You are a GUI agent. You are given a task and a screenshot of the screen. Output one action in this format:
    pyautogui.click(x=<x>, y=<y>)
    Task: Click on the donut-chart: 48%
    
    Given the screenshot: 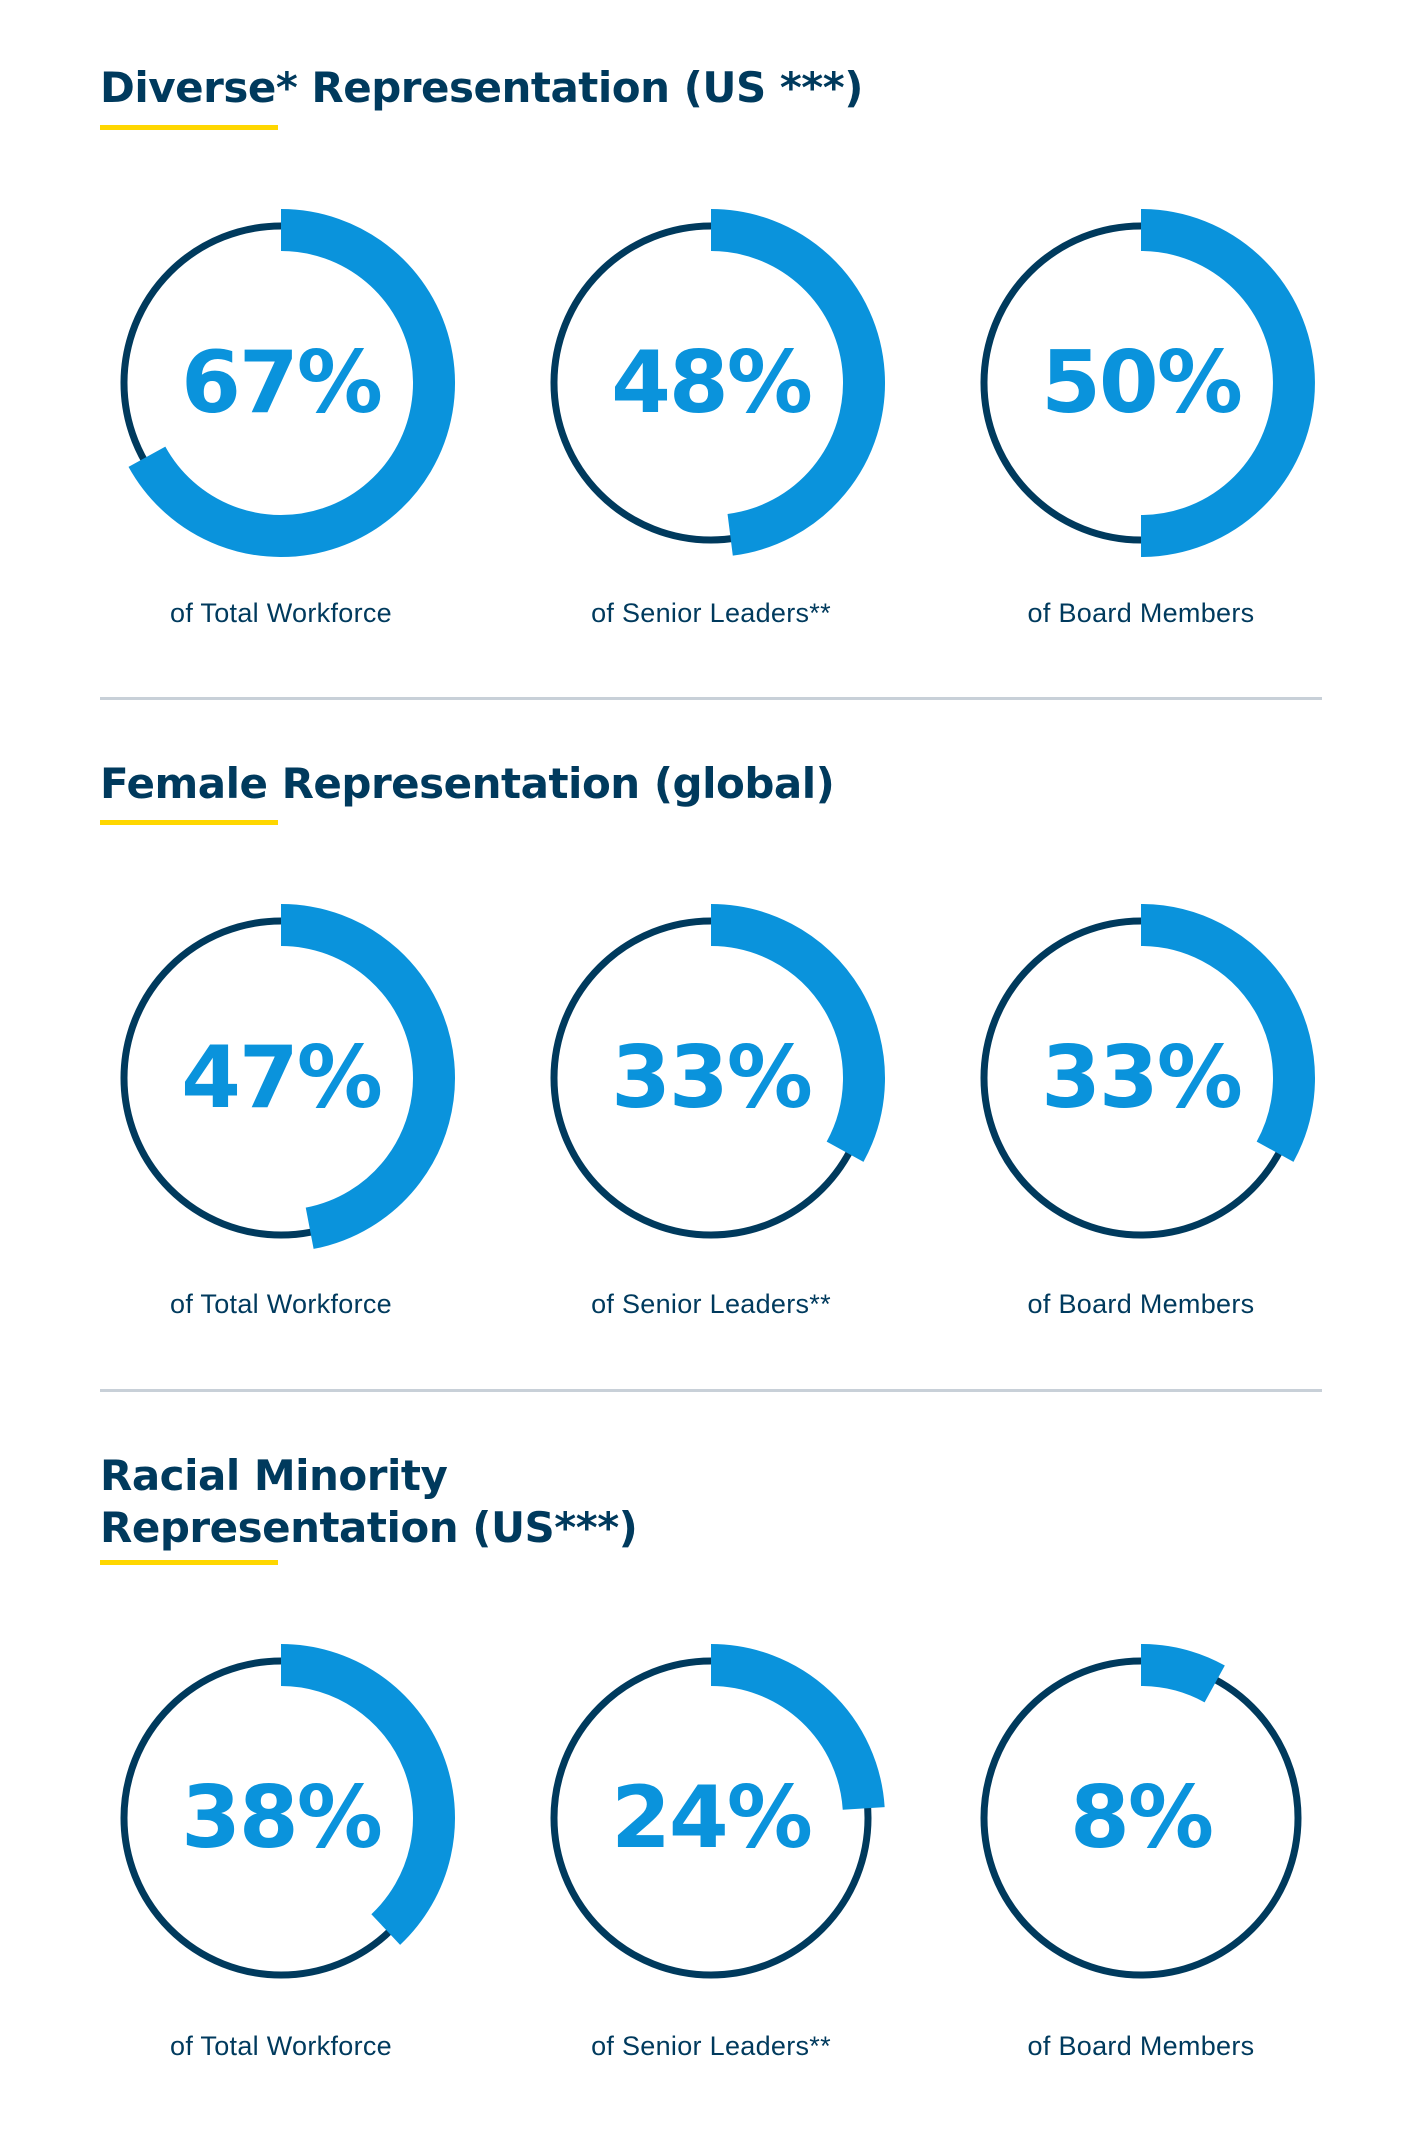 What is the action you would take?
    pyautogui.click(x=711, y=383)
    